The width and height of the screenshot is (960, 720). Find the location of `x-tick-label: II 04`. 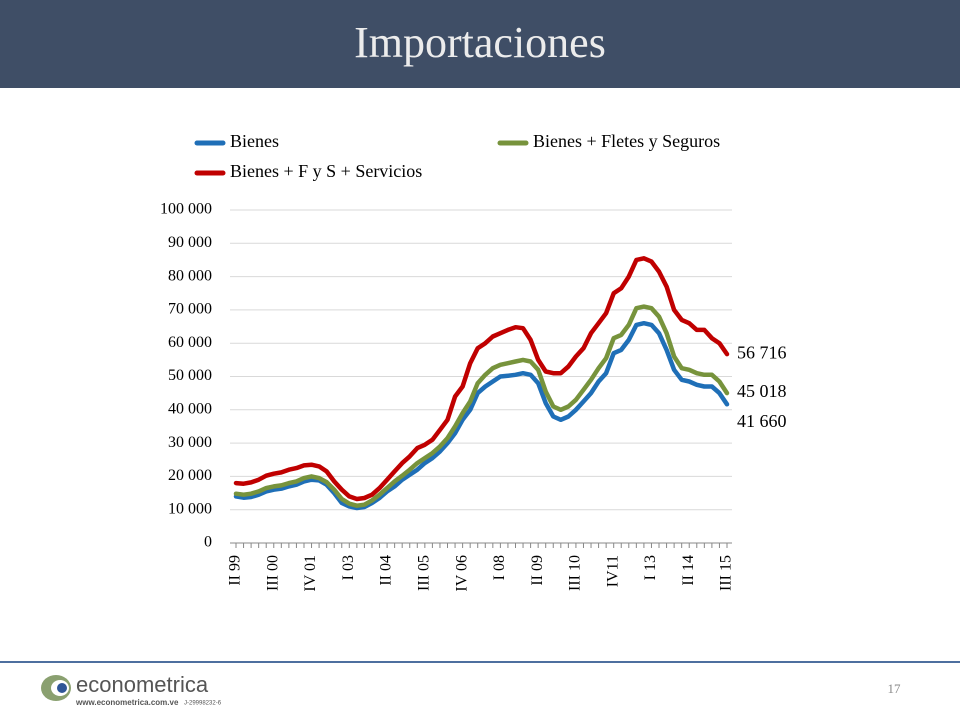

x-tick-label: II 04 is located at coordinates (386, 570).